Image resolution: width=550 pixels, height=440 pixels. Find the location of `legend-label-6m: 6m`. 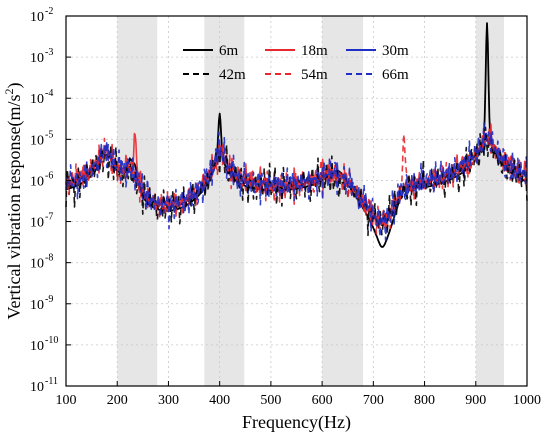

legend-label-6m: 6m is located at coordinates (229, 51).